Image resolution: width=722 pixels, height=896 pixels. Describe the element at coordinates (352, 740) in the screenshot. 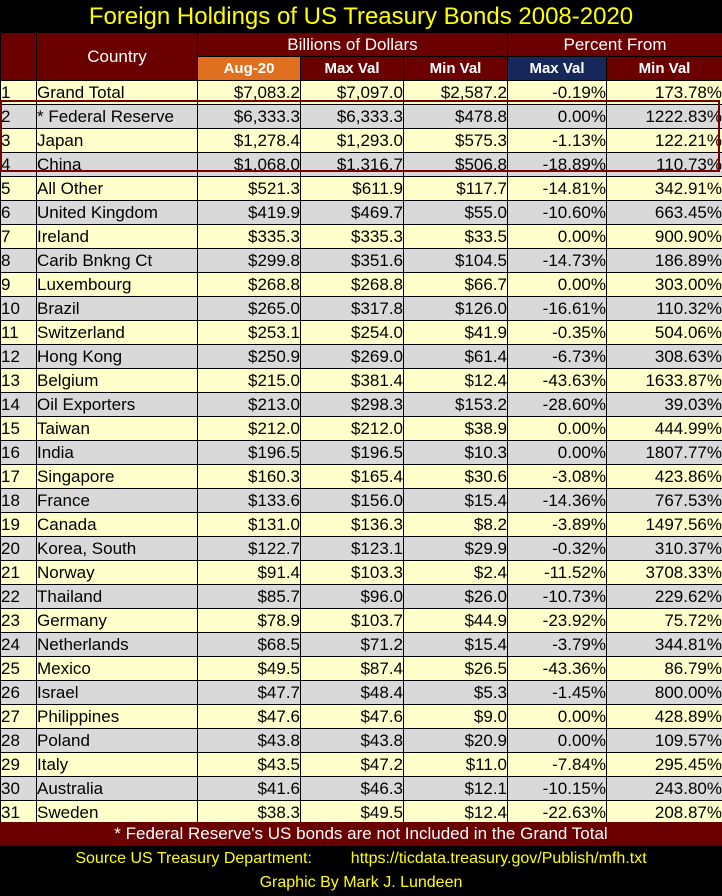

I see `max-val-cell: $43.8` at that location.